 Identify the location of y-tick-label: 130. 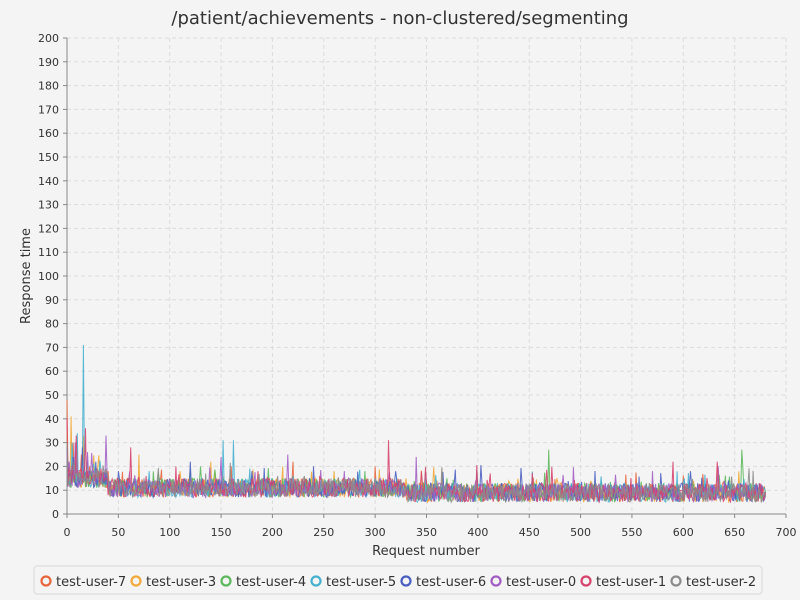
(48, 205).